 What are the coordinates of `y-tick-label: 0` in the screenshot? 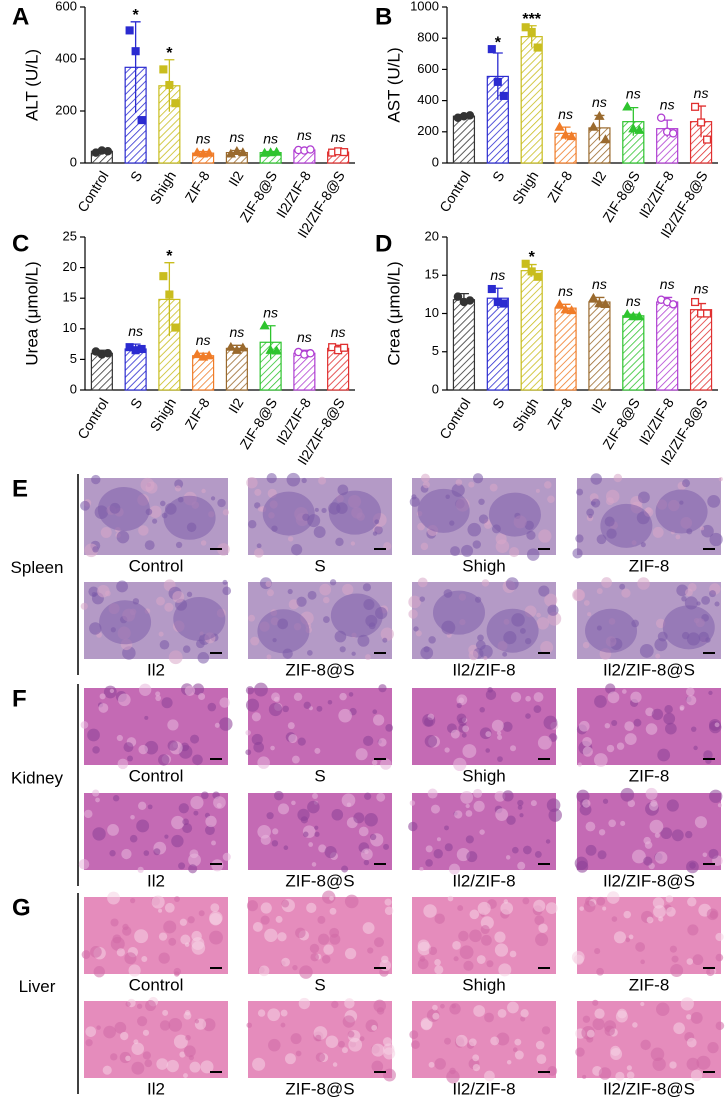 It's located at (73, 388).